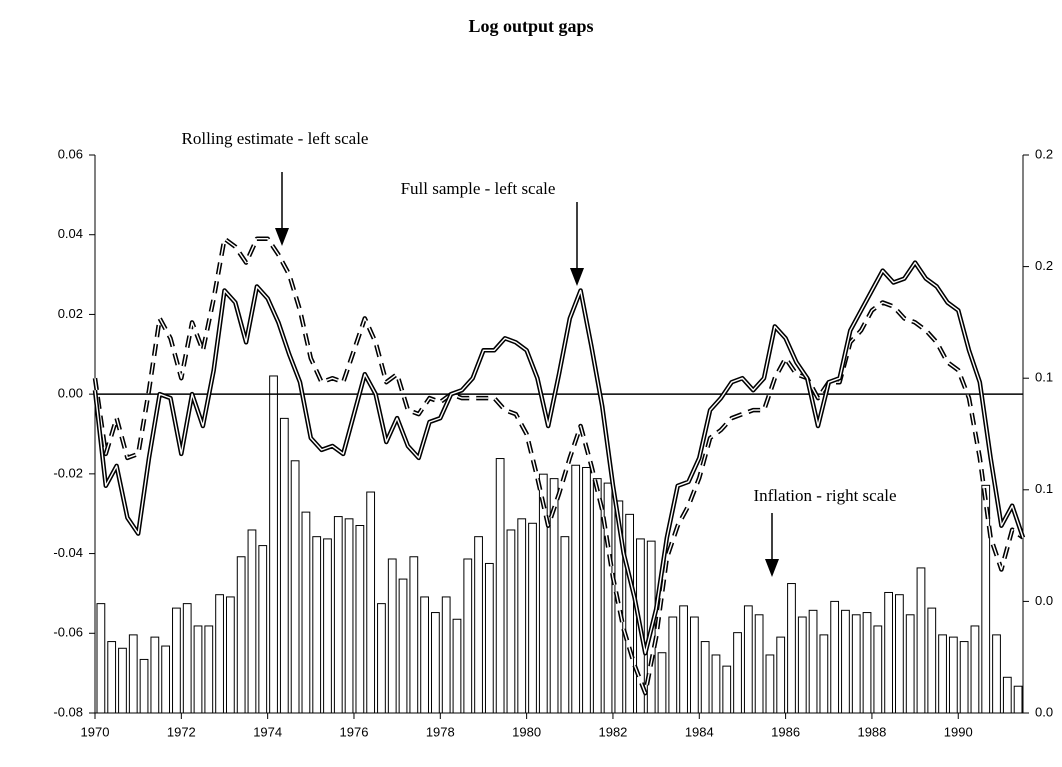 Image resolution: width=1062 pixels, height=767 pixels. I want to click on y-tick-label: -0.06, so click(68, 632).